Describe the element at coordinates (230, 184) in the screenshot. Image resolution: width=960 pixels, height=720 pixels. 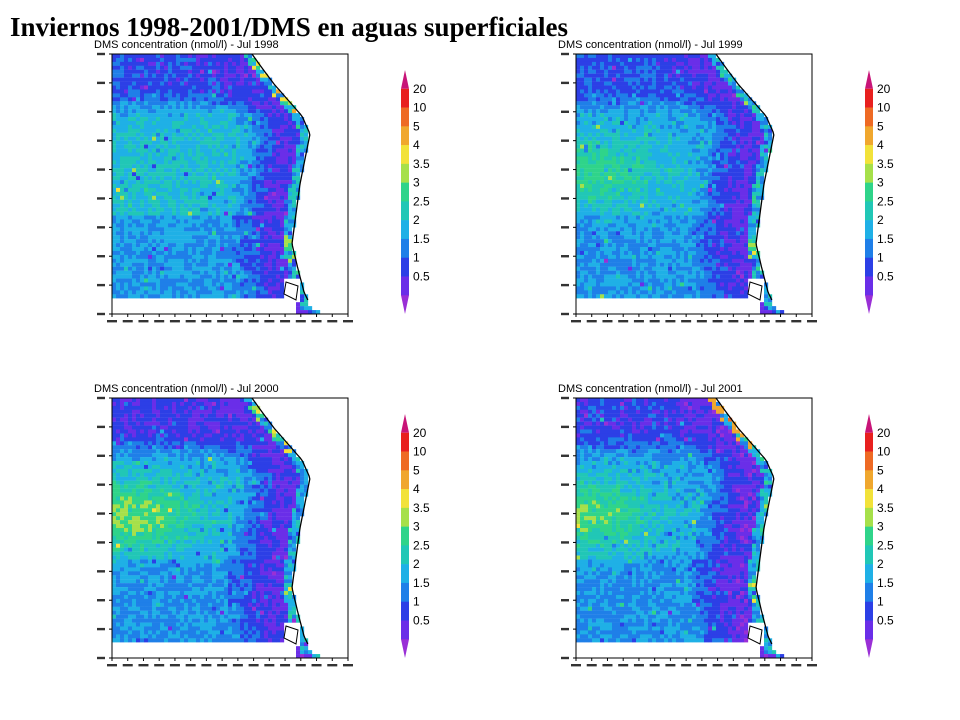
I see `map-frame` at that location.